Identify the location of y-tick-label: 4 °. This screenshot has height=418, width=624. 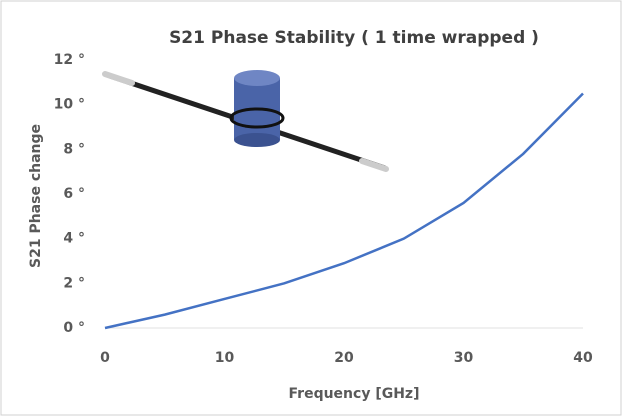
(74, 239).